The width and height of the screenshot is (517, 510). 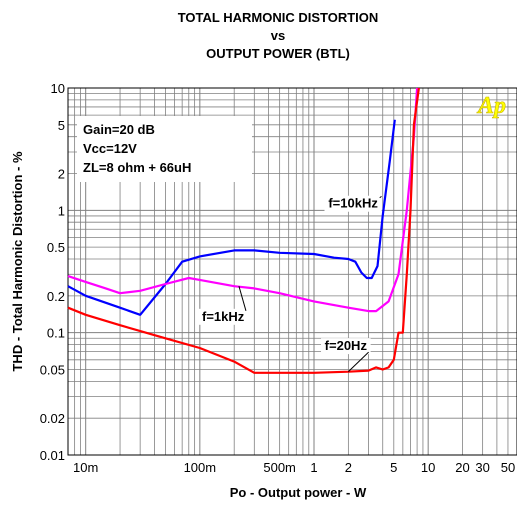 What do you see at coordinates (61, 210) in the screenshot?
I see `y-tick-label: 1` at bounding box center [61, 210].